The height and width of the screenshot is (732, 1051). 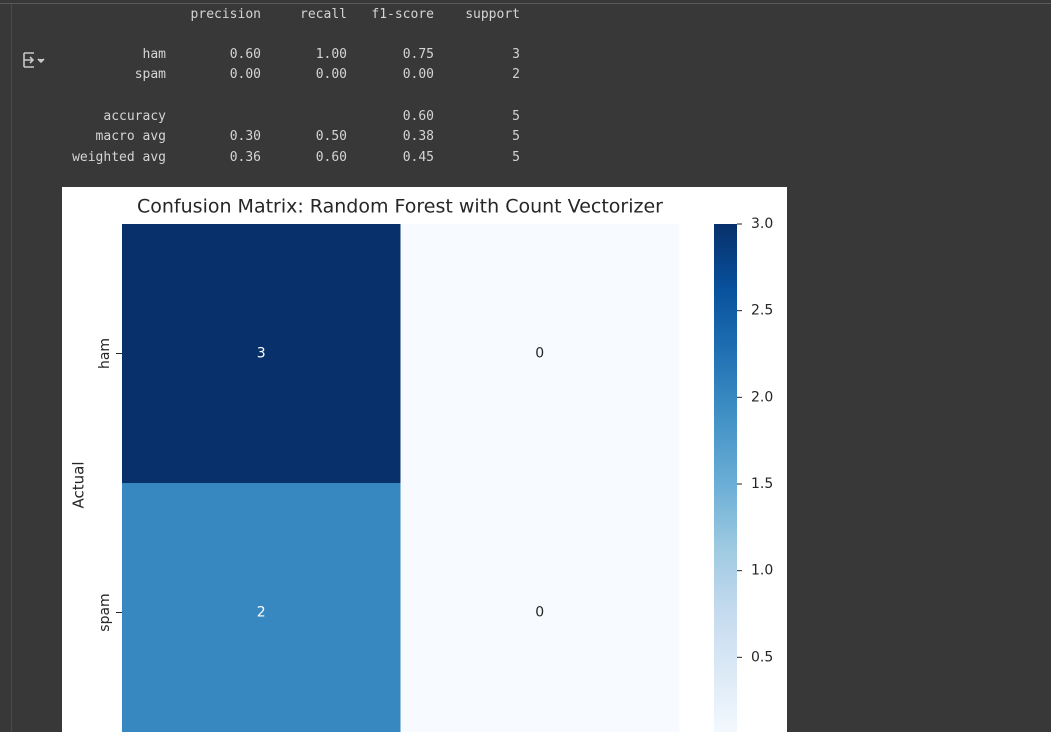 What do you see at coordinates (762, 571) in the screenshot?
I see `colorbar-tick-label: 1.0` at bounding box center [762, 571].